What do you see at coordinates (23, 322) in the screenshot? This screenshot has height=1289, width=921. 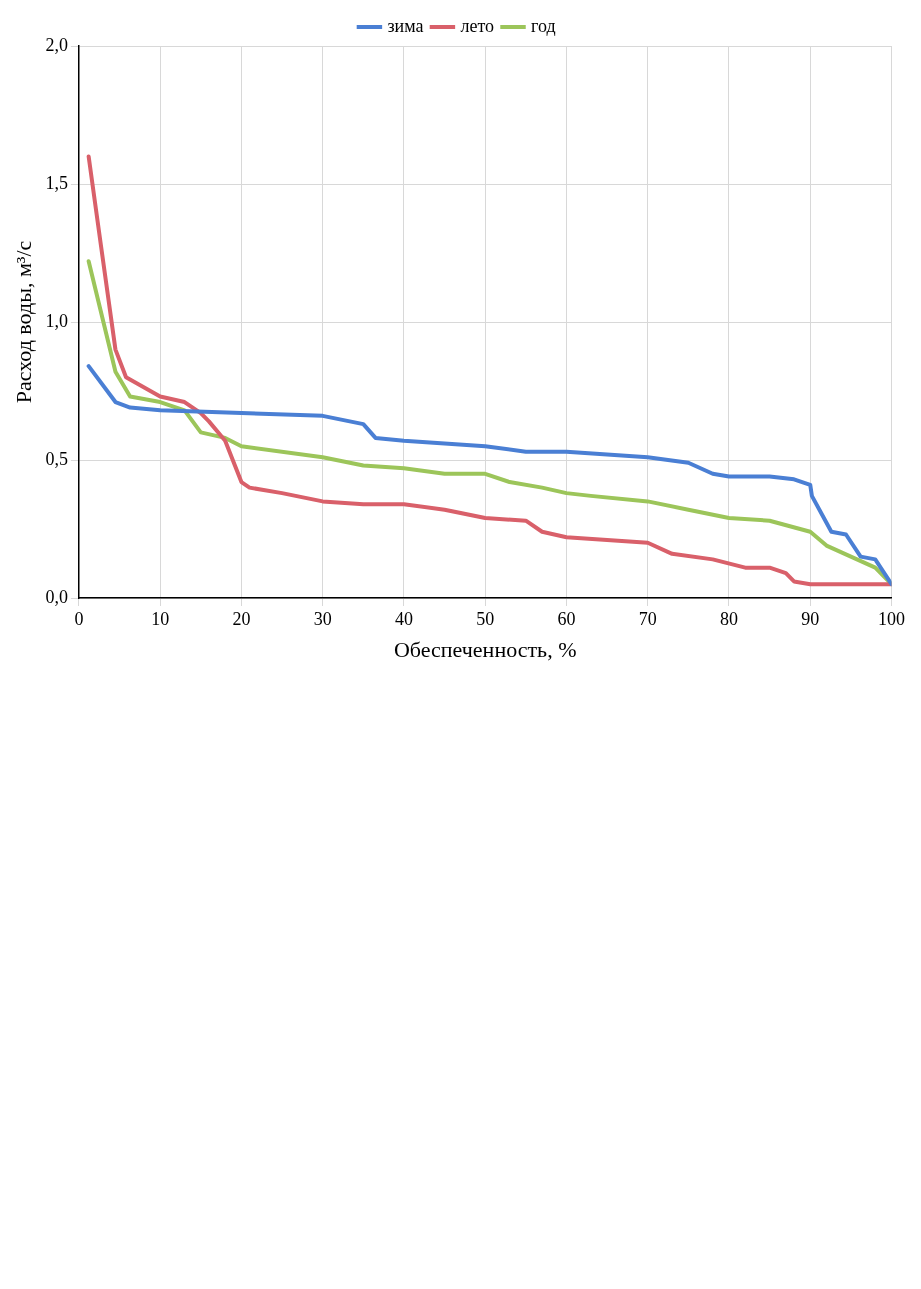 I see `y-axis-title: Расход воды, м³/с` at bounding box center [23, 322].